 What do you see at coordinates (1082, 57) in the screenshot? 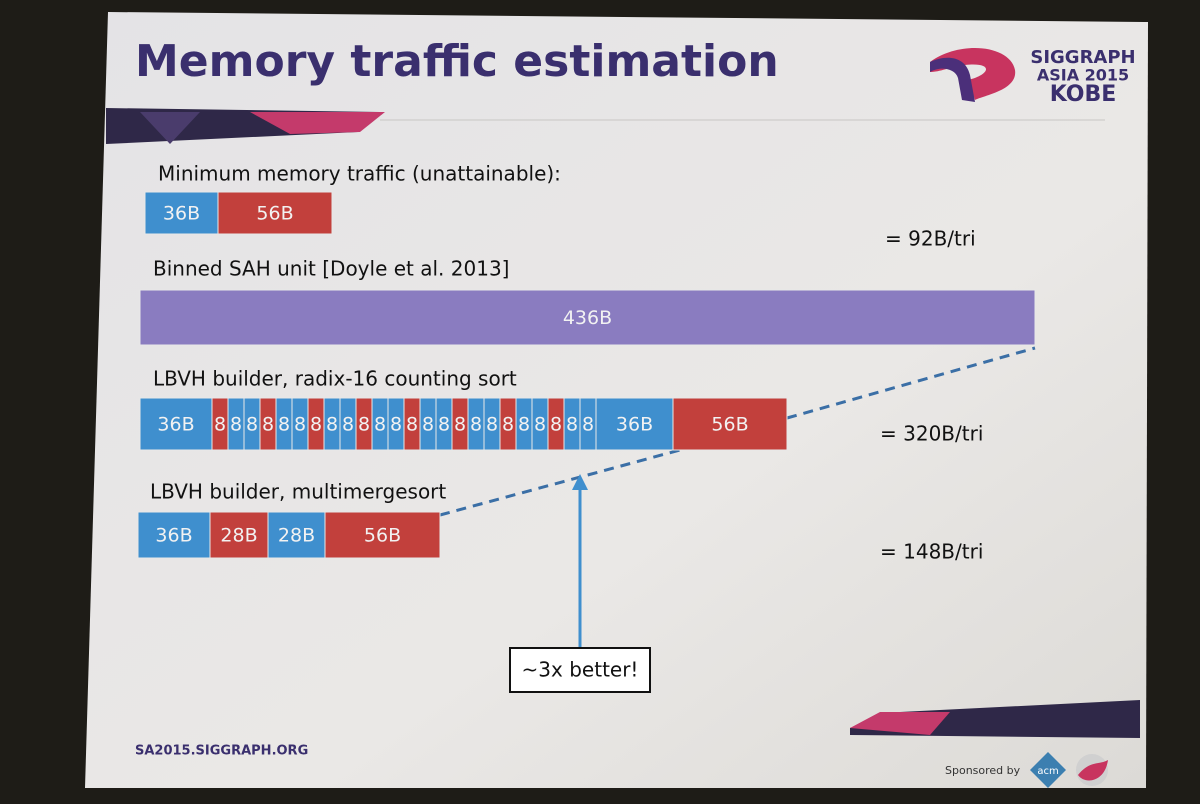
I see `logo-text: SIGGRAPH` at bounding box center [1082, 57].